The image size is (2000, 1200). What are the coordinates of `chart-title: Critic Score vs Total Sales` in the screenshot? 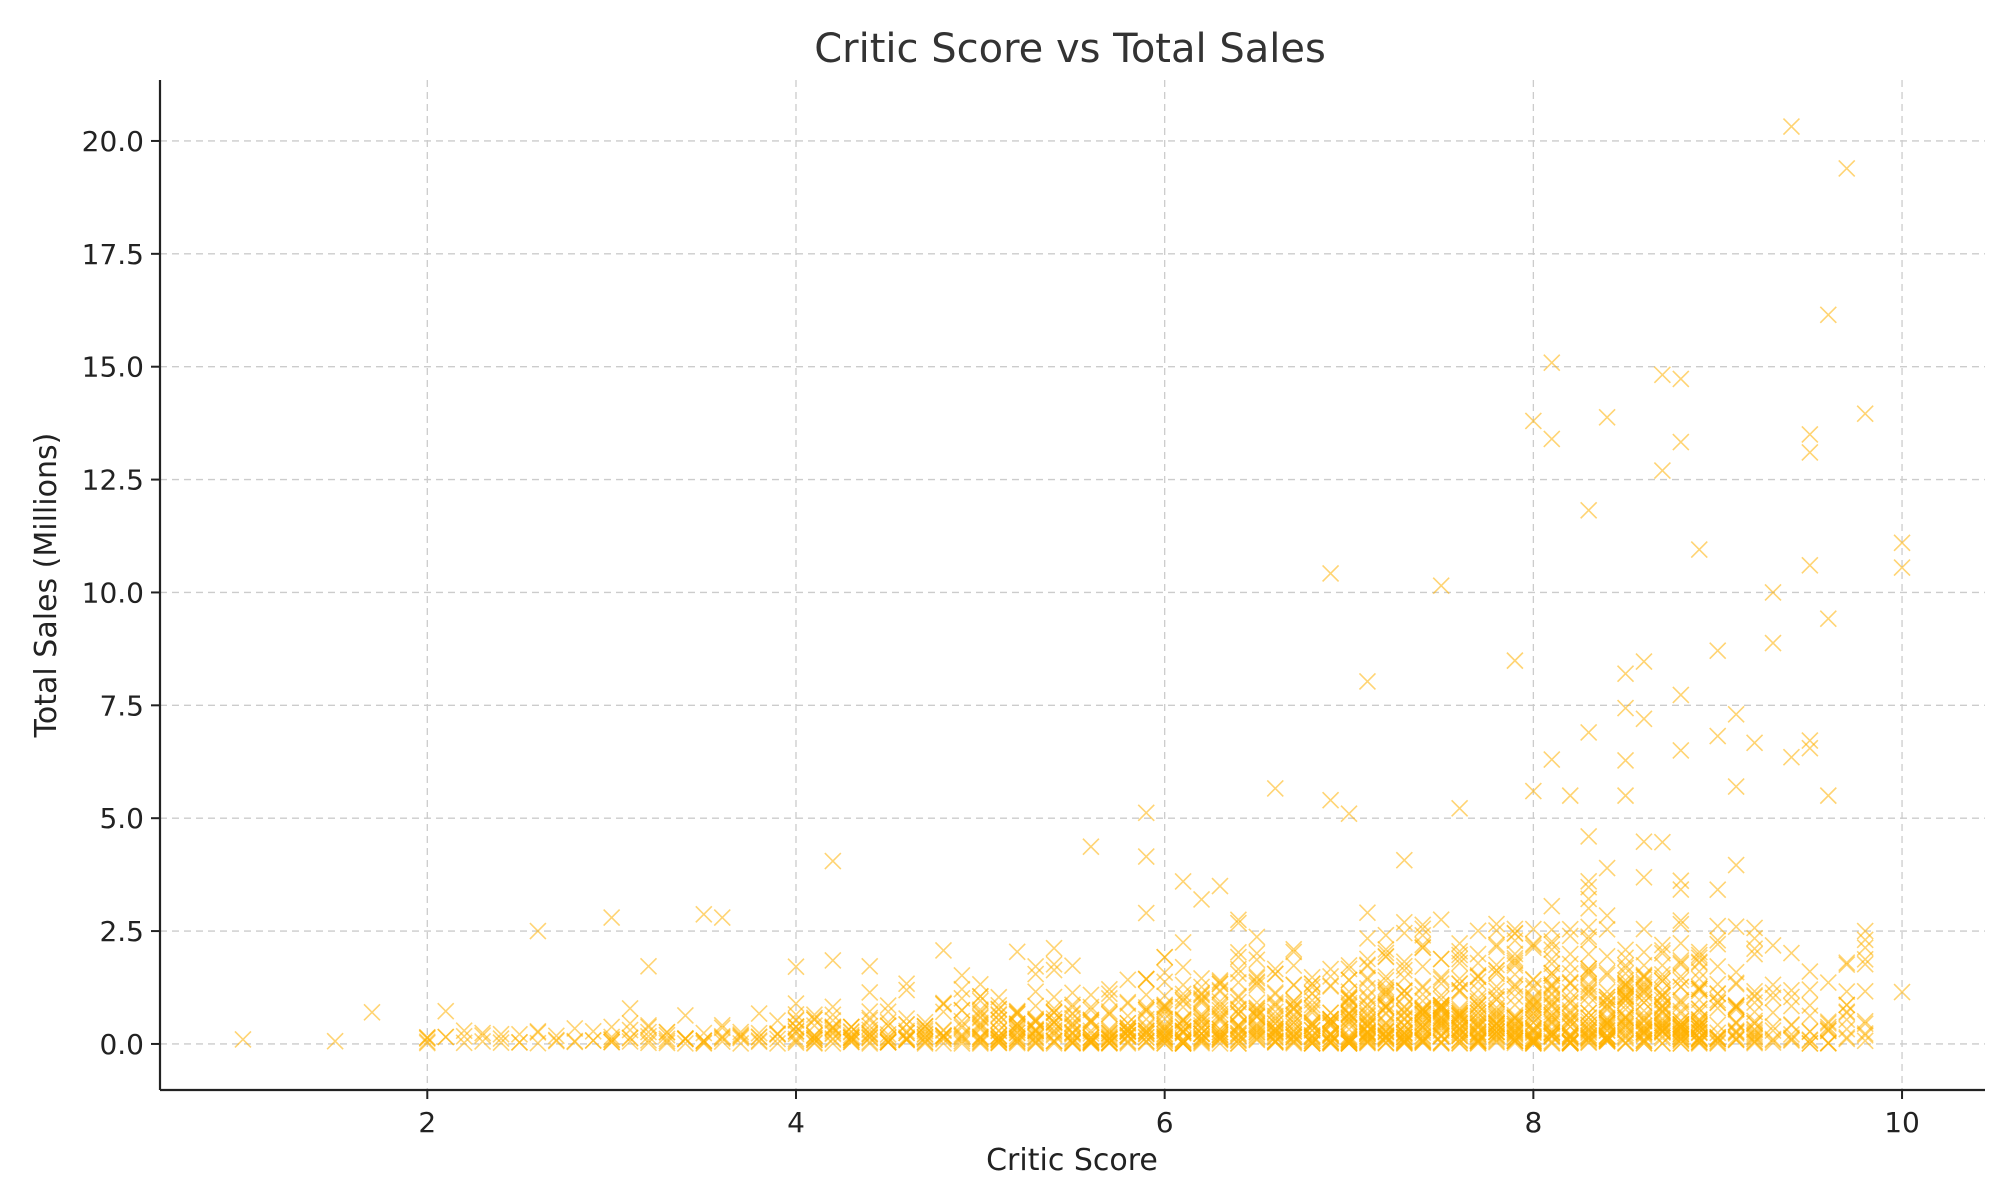 It's located at (1070, 49).